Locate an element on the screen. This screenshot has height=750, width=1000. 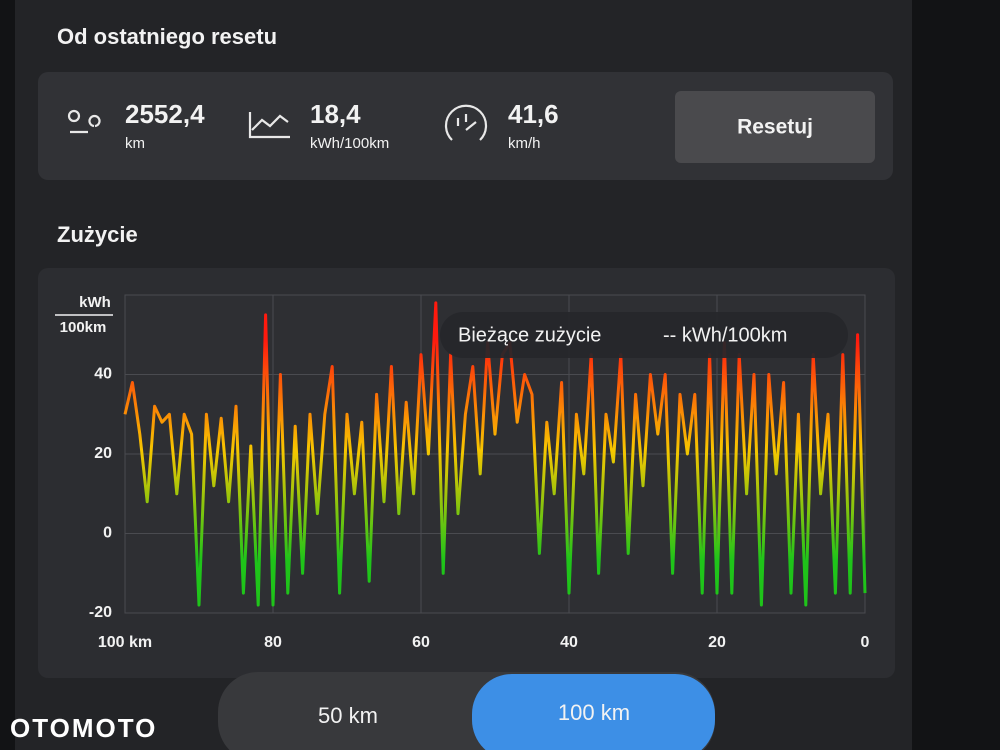
tooltip-value: -- kWh/100km is located at coordinates (725, 335).